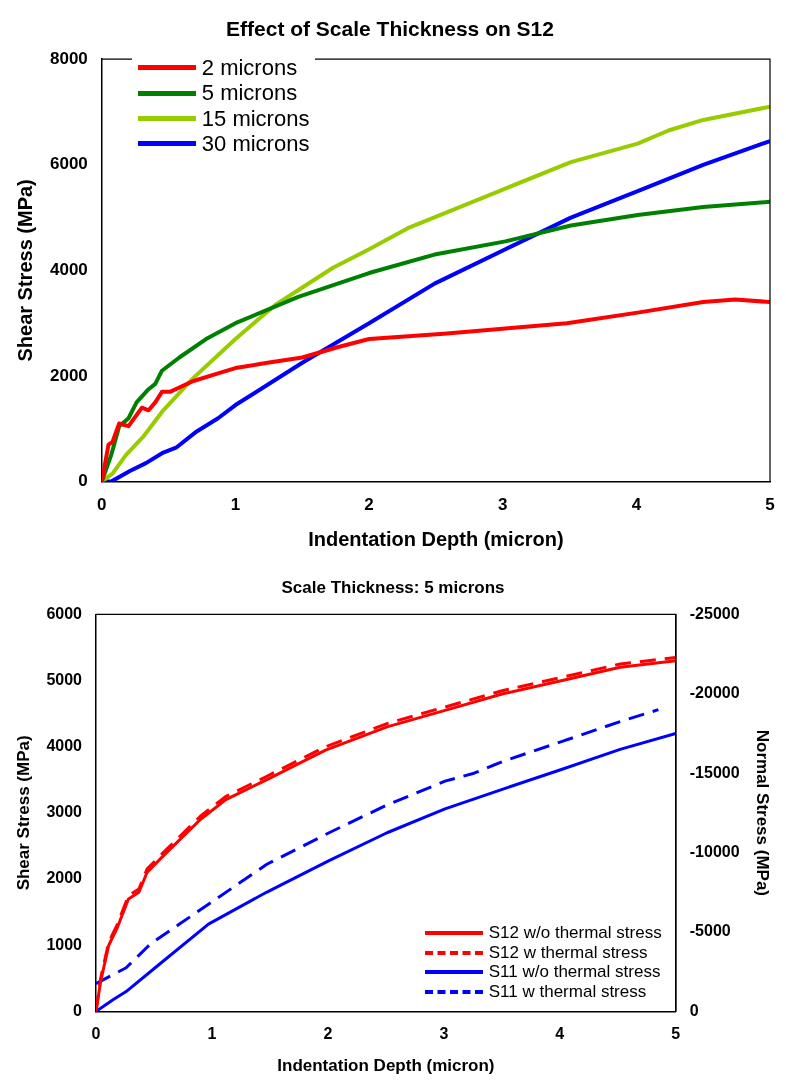  Describe the element at coordinates (390, 29) in the screenshot. I see `chart-title: Effect of Scale Thickness on S12` at that location.